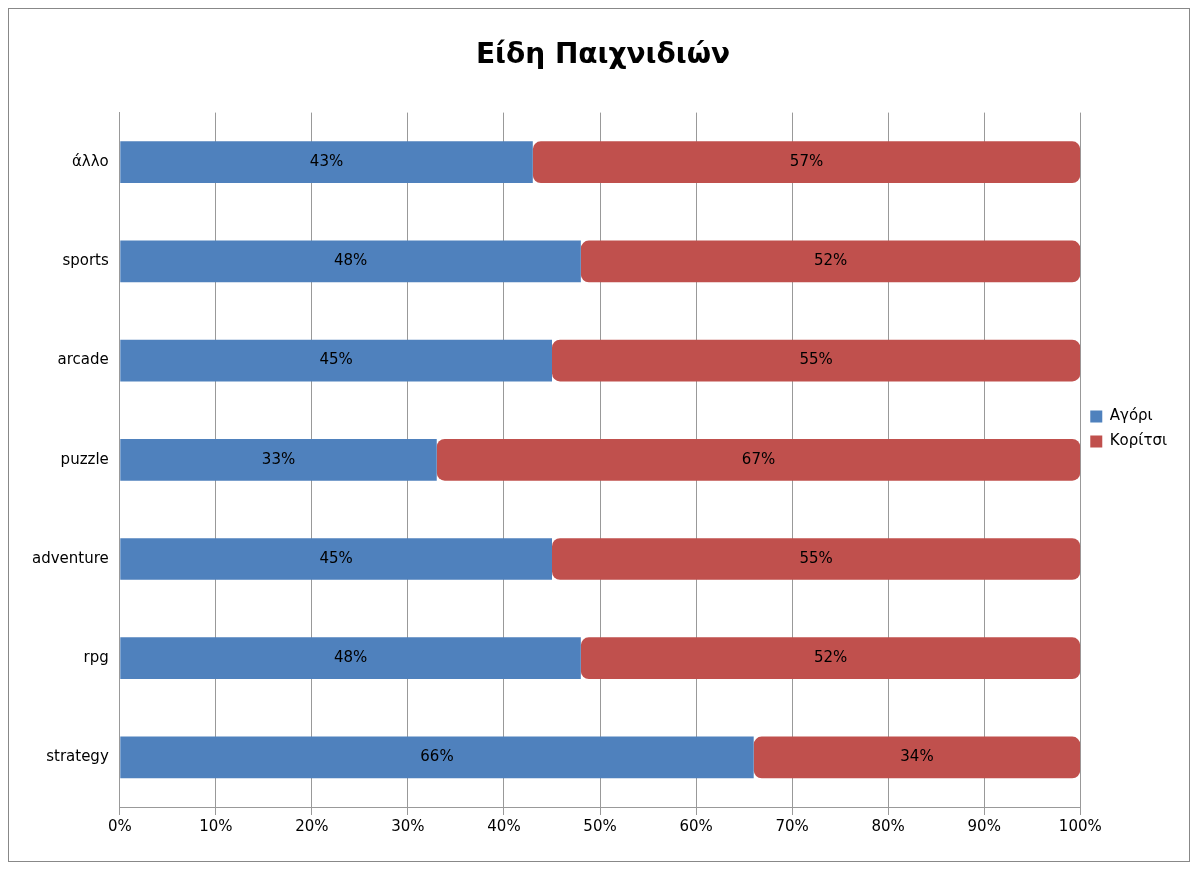 The image size is (1198, 872). I want to click on x-tick-label: 80%, so click(888, 825).